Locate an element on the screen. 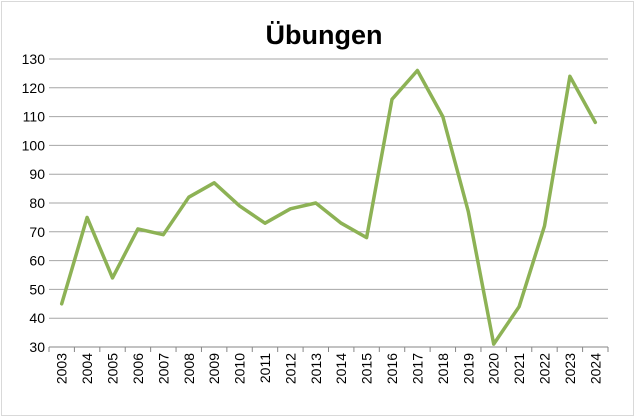  x-tick-label: 2010 is located at coordinates (240, 368).